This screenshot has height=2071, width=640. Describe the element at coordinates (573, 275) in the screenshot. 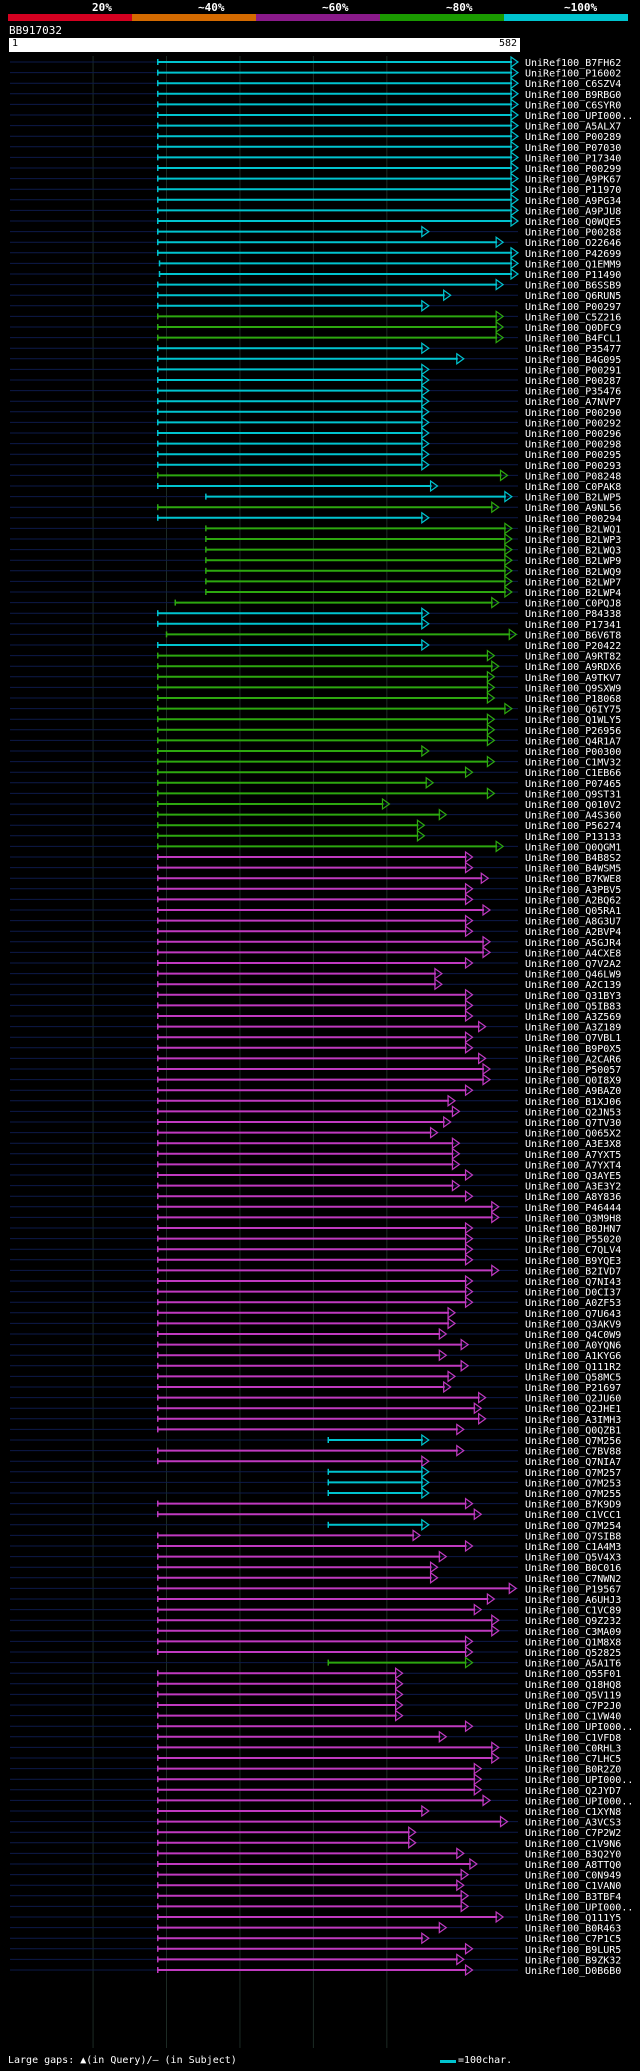

I see `hit-label: UniRef100_P11490` at that location.